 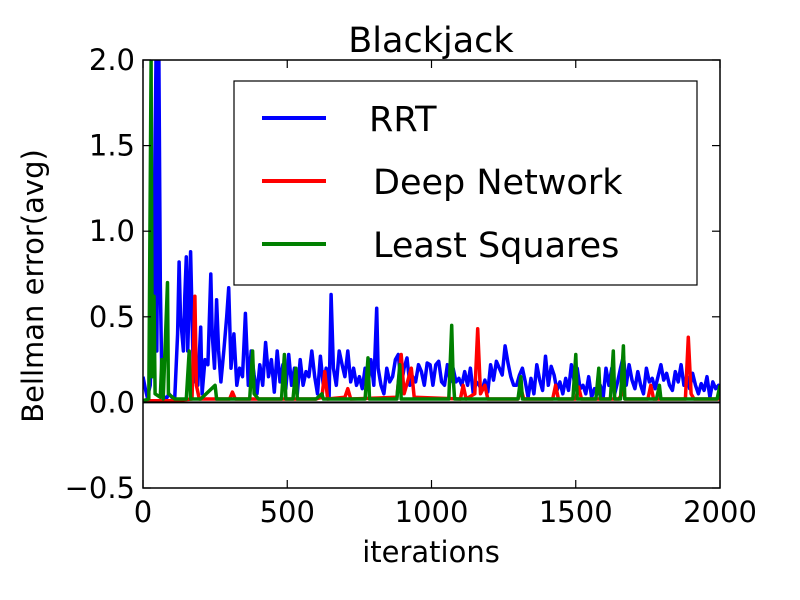 What do you see at coordinates (403, 120) in the screenshot?
I see `legend-label-0: RRT` at bounding box center [403, 120].